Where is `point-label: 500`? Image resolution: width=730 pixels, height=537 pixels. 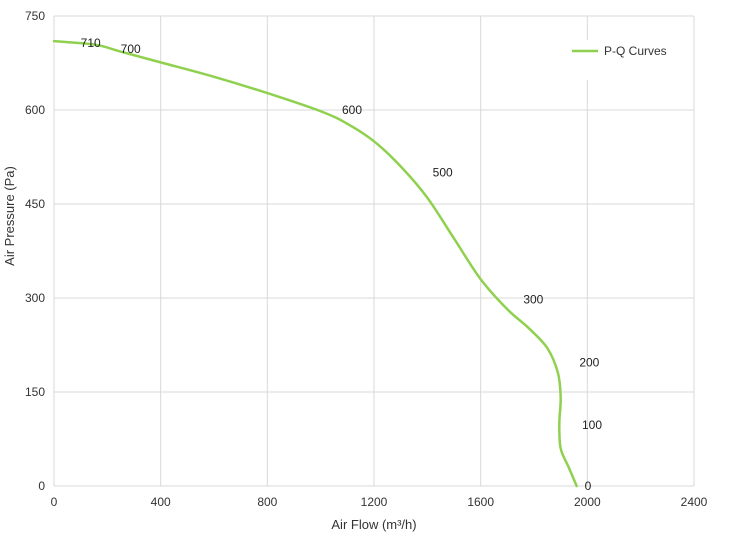 point-label: 500 is located at coordinates (443, 173).